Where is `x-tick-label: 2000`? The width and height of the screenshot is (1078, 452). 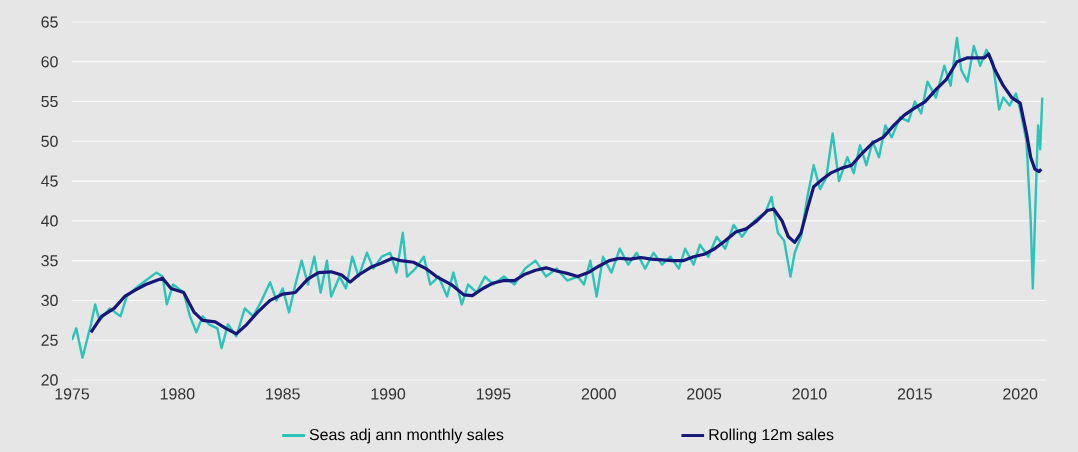 x-tick-label: 2000 is located at coordinates (598, 394).